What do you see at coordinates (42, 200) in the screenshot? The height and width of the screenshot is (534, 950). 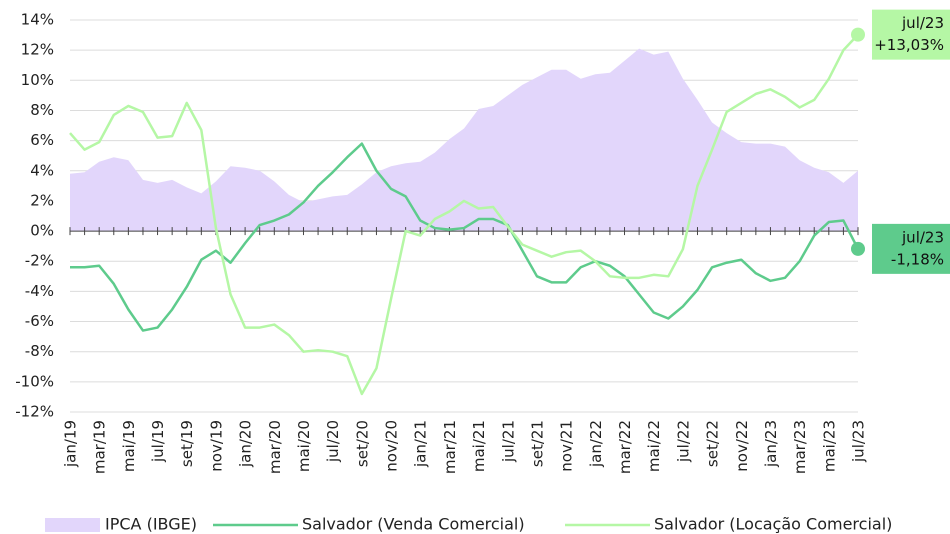 I see `y-tick-label: 2%` at bounding box center [42, 200].